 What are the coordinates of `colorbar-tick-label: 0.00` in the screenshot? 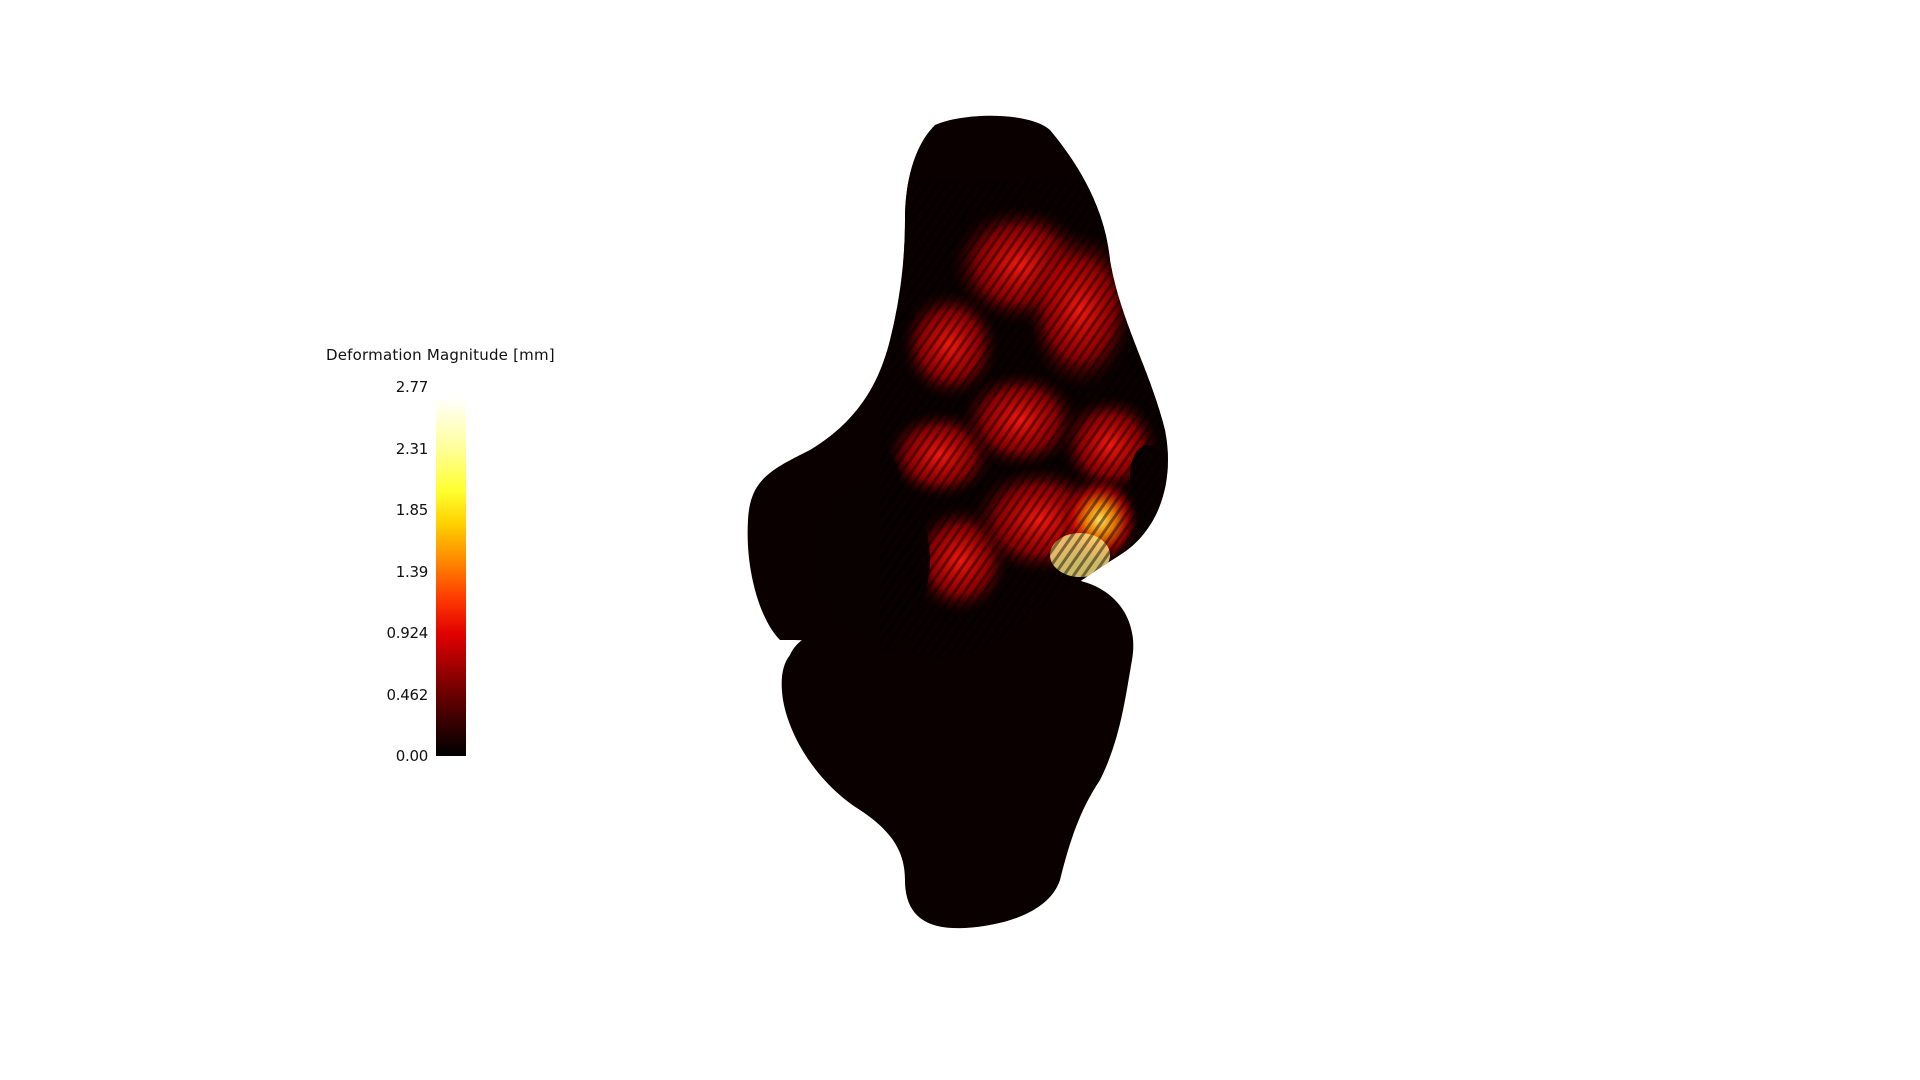 It's located at (412, 756).